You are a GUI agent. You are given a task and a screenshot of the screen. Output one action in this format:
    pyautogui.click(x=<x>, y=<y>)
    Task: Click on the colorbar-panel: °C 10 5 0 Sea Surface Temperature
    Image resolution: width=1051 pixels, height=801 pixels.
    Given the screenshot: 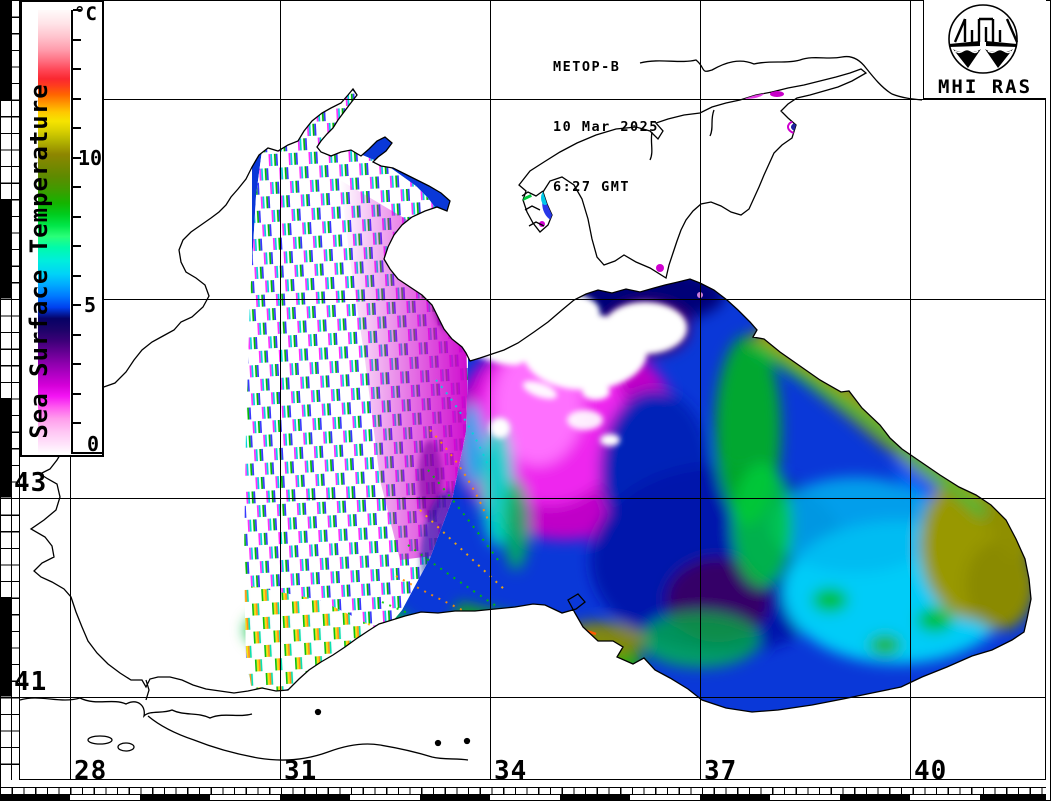 What is the action you would take?
    pyautogui.click(x=62, y=228)
    